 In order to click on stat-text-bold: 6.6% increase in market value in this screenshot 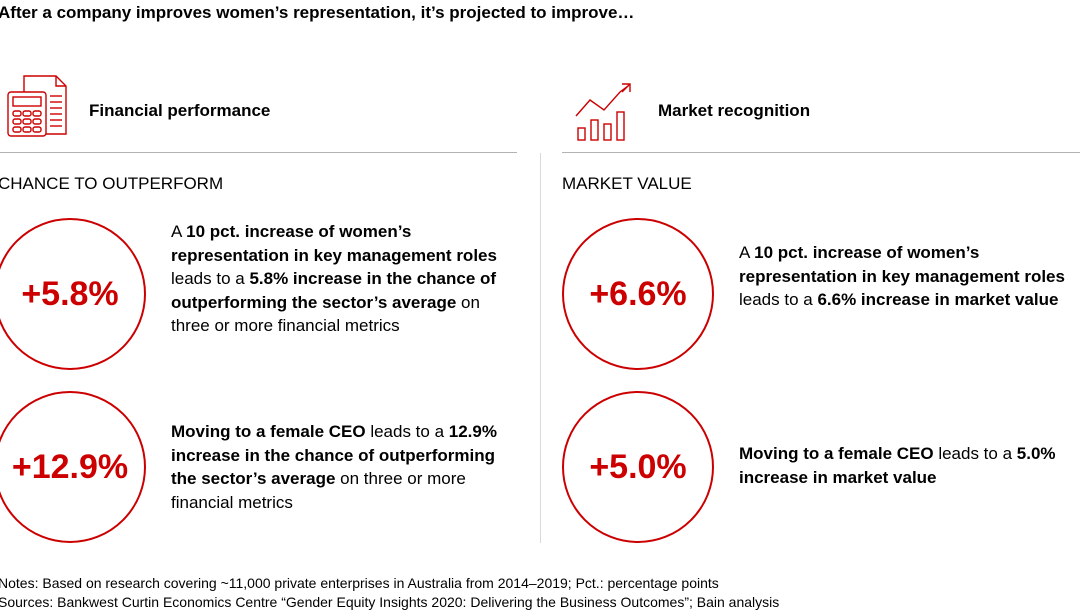, I will do `click(938, 299)`.